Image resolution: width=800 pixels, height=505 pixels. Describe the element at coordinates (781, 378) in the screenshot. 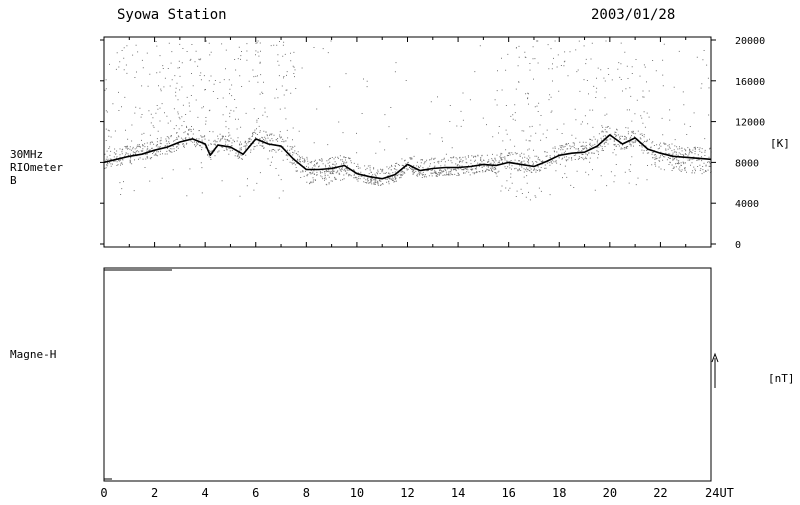

I see `magne-unit: [nT]` at that location.